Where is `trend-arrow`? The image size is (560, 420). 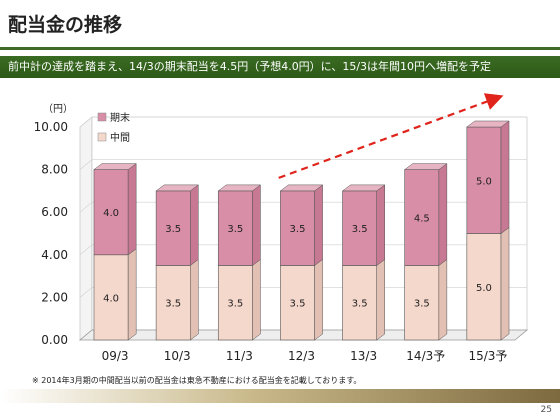 trend-arrow is located at coordinates (391, 136).